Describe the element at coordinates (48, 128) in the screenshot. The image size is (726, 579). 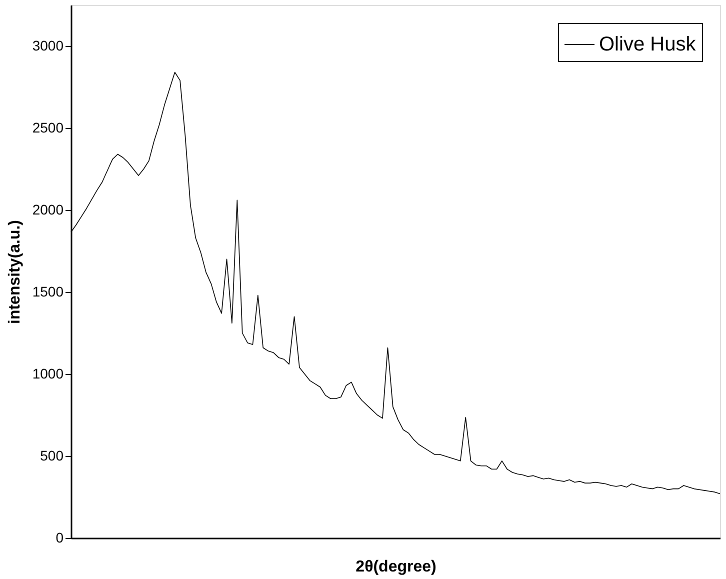
I see `y-tick-label: 2500` at that location.